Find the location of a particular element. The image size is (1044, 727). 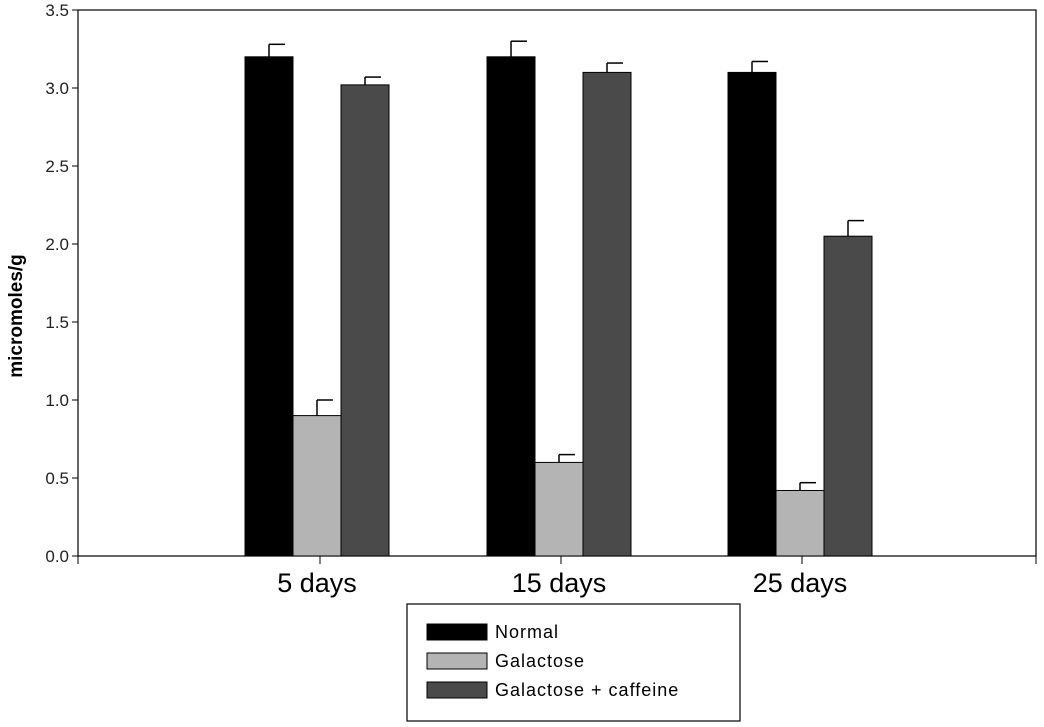

y-tick-label: 3.0 is located at coordinates (57, 88).